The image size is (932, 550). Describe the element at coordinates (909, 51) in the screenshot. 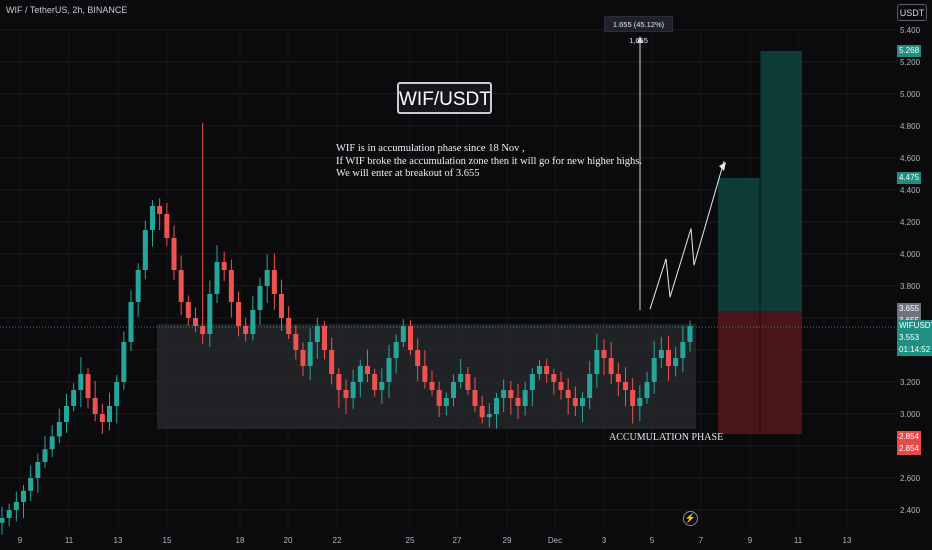

I see `price-badge: 5.268` at that location.